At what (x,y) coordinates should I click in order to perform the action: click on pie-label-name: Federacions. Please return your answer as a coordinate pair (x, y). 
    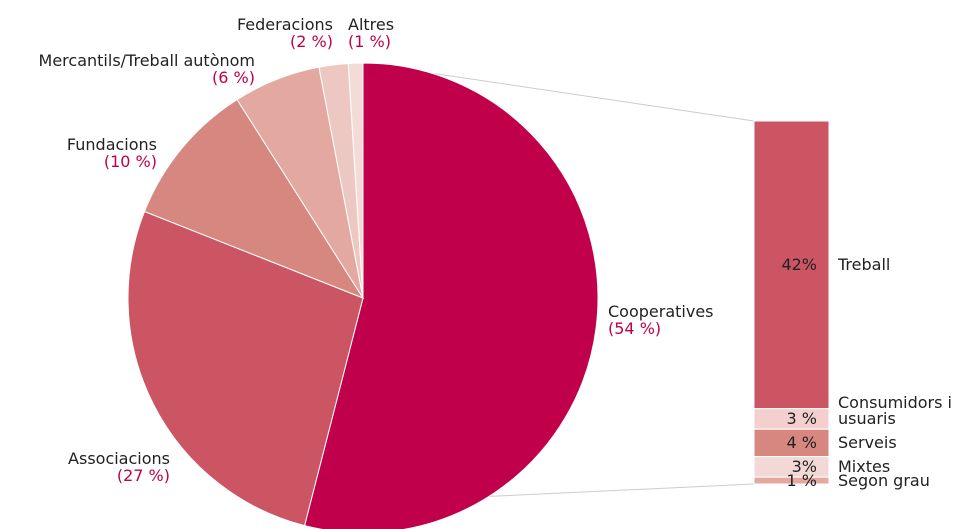
    Looking at the image, I should click on (284, 24).